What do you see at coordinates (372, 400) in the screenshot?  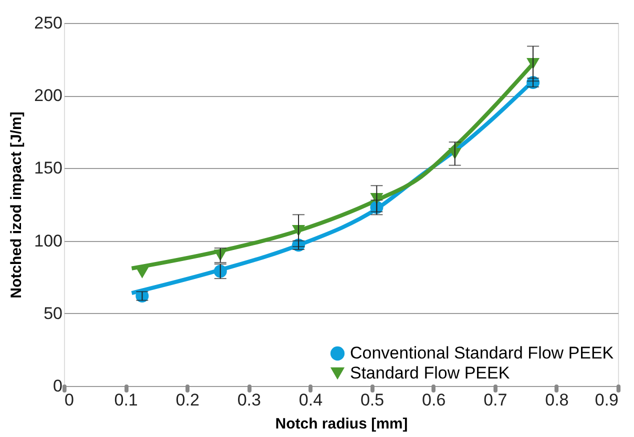 I see `x-tick-label: 0.5` at bounding box center [372, 400].